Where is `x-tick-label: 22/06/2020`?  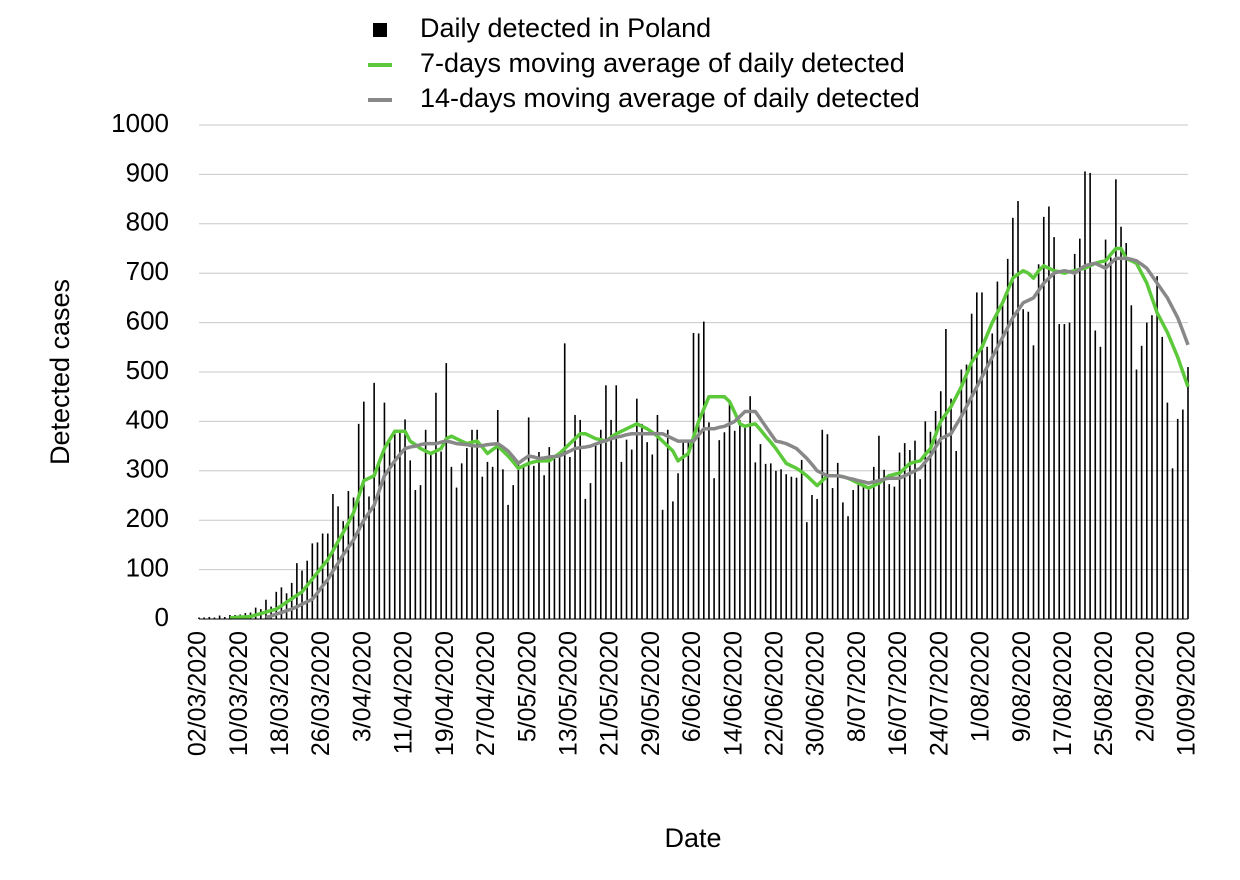
x-tick-label: 22/06/2020 is located at coordinates (775, 693).